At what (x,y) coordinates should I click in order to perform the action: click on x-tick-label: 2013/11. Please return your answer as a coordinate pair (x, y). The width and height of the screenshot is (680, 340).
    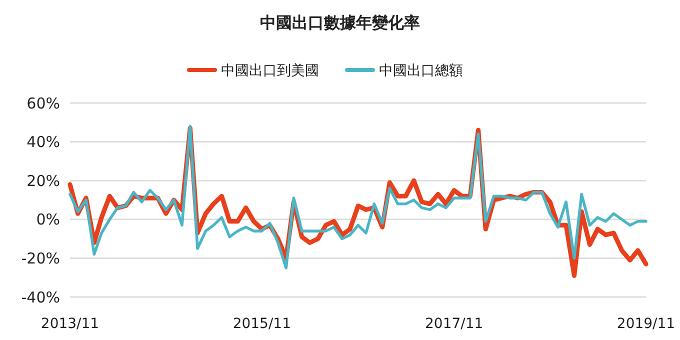
    Looking at the image, I should click on (70, 324).